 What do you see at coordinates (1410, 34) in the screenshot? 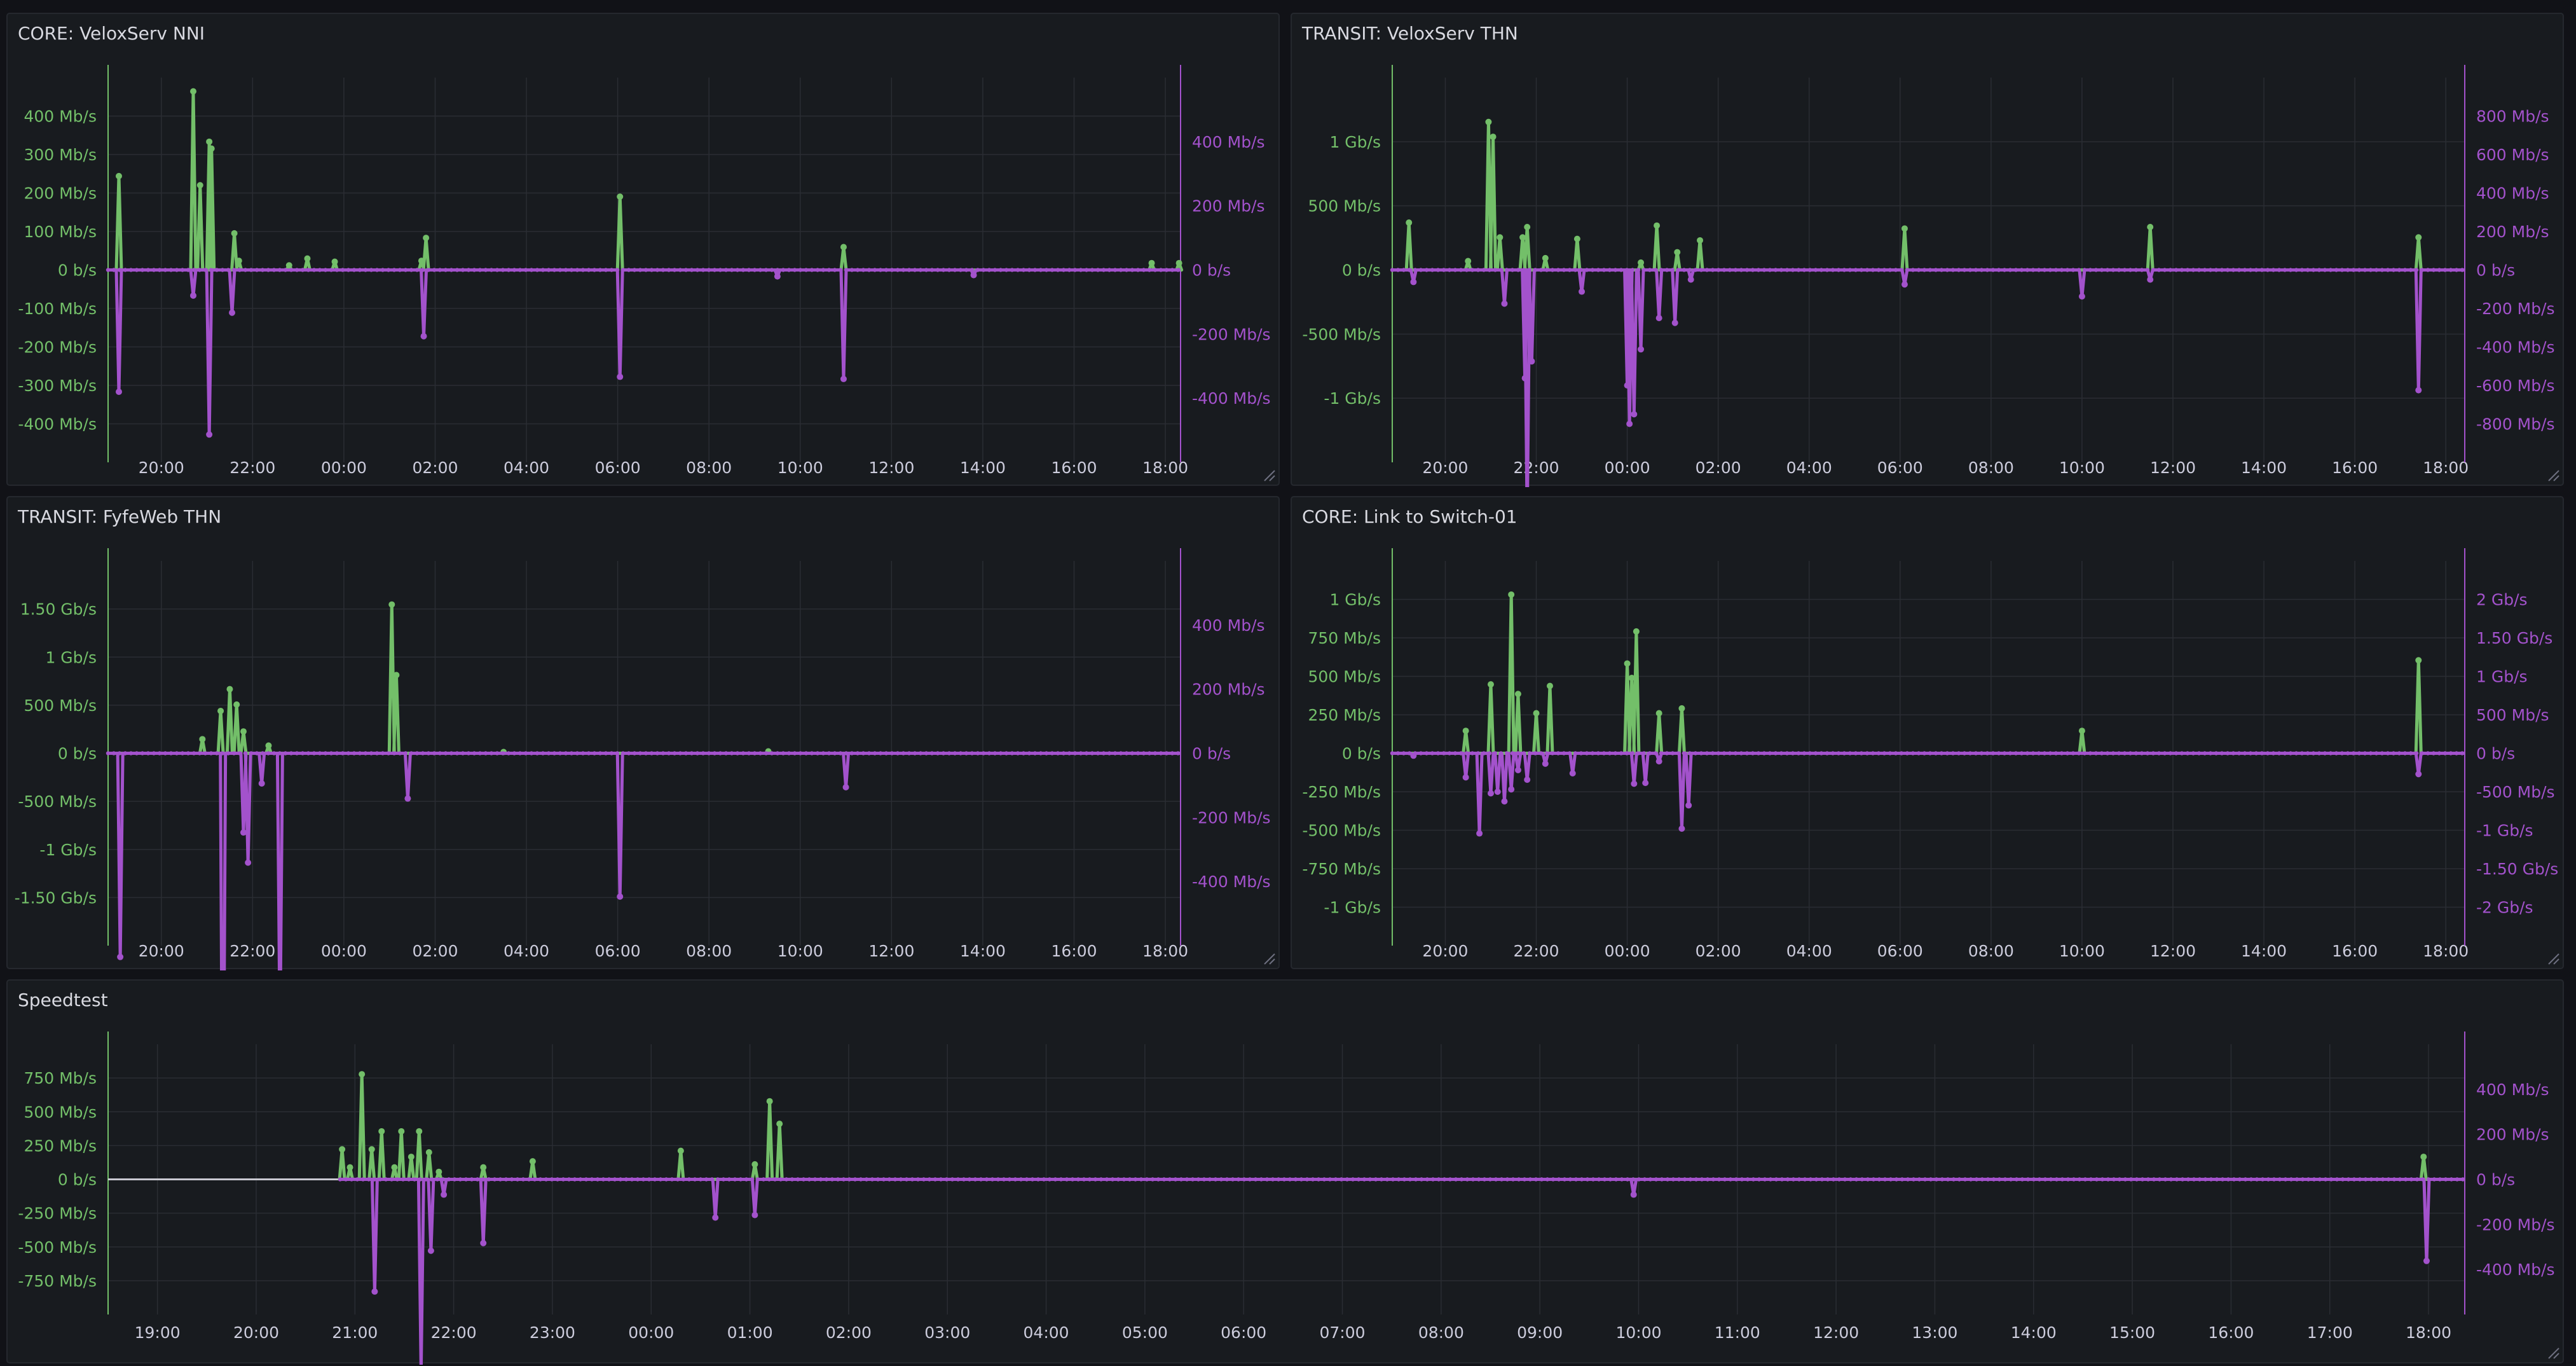
I see `panel-title: TRANSIT: VeloxServ THN` at bounding box center [1410, 34].